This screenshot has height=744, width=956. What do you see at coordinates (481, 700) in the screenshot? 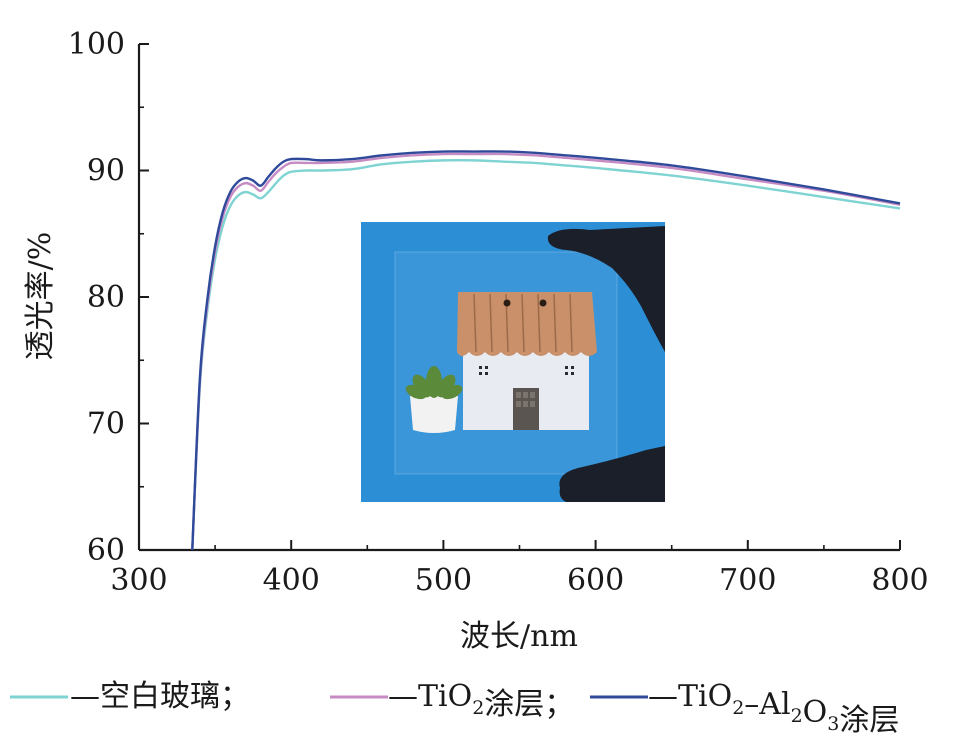
I see `legend-label-2: —TiO2涂层；` at bounding box center [481, 700].